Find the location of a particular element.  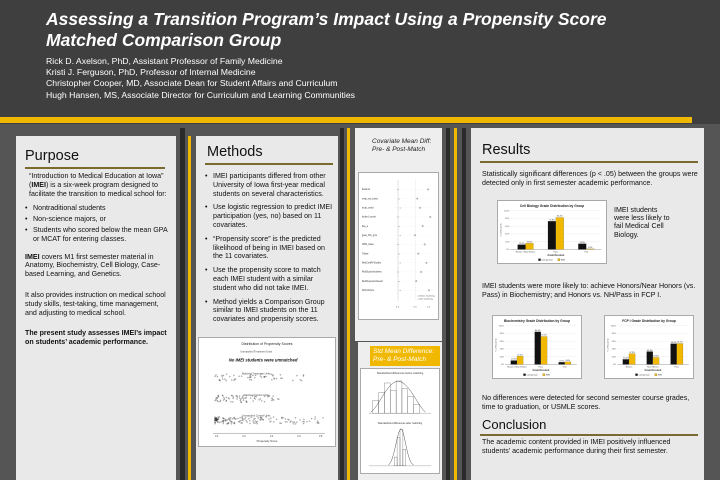

x-axis-label: Grade Received is located at coordinates (652, 370).